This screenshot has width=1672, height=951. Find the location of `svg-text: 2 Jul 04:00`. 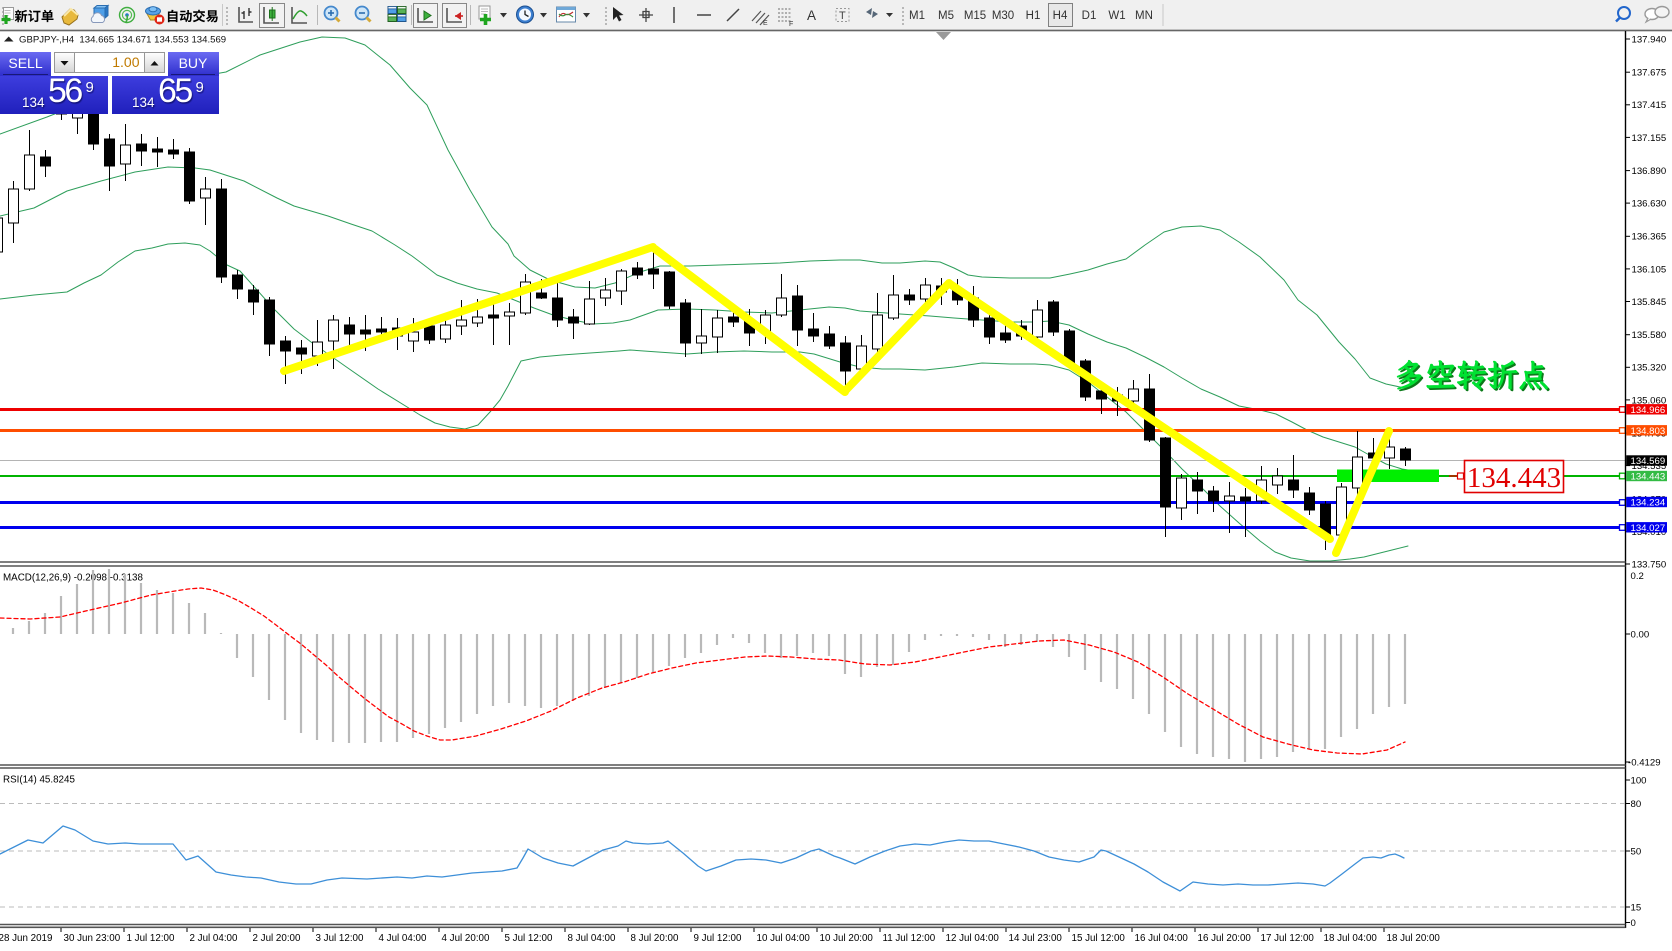

svg-text: 2 Jul 04:00 is located at coordinates (214, 938).